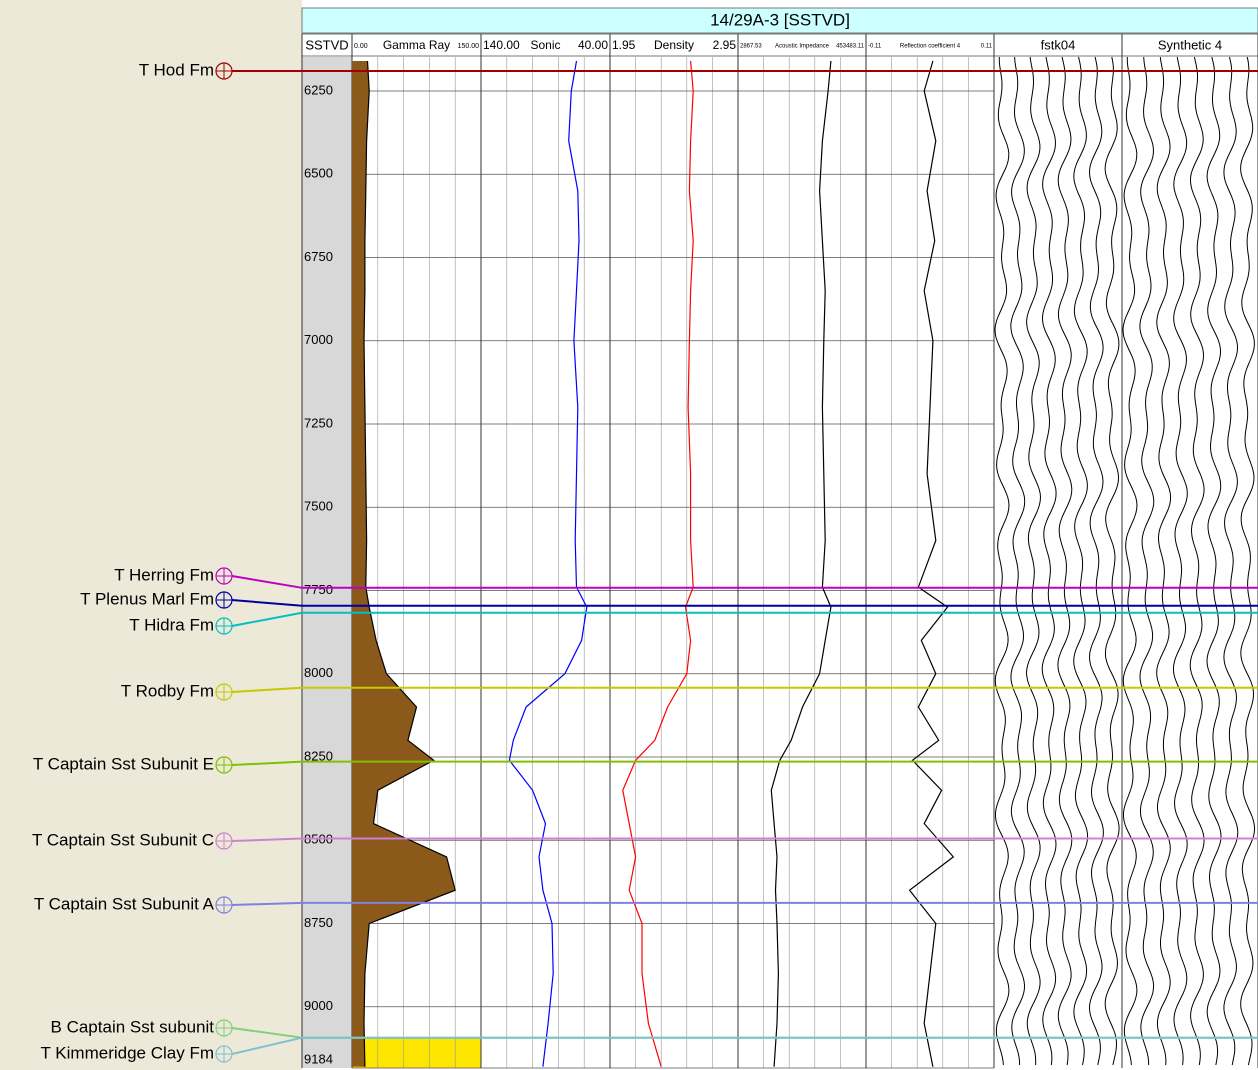 The width and height of the screenshot is (1258, 1070). Describe the element at coordinates (164, 574) in the screenshot. I see `formation-label: T Herring Fm` at that location.